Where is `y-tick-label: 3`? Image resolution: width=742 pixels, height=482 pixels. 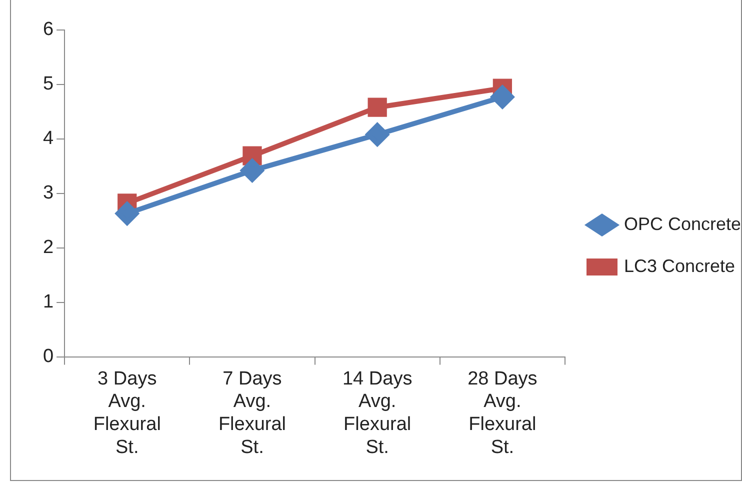
y-tick-label: 3 is located at coordinates (48, 193).